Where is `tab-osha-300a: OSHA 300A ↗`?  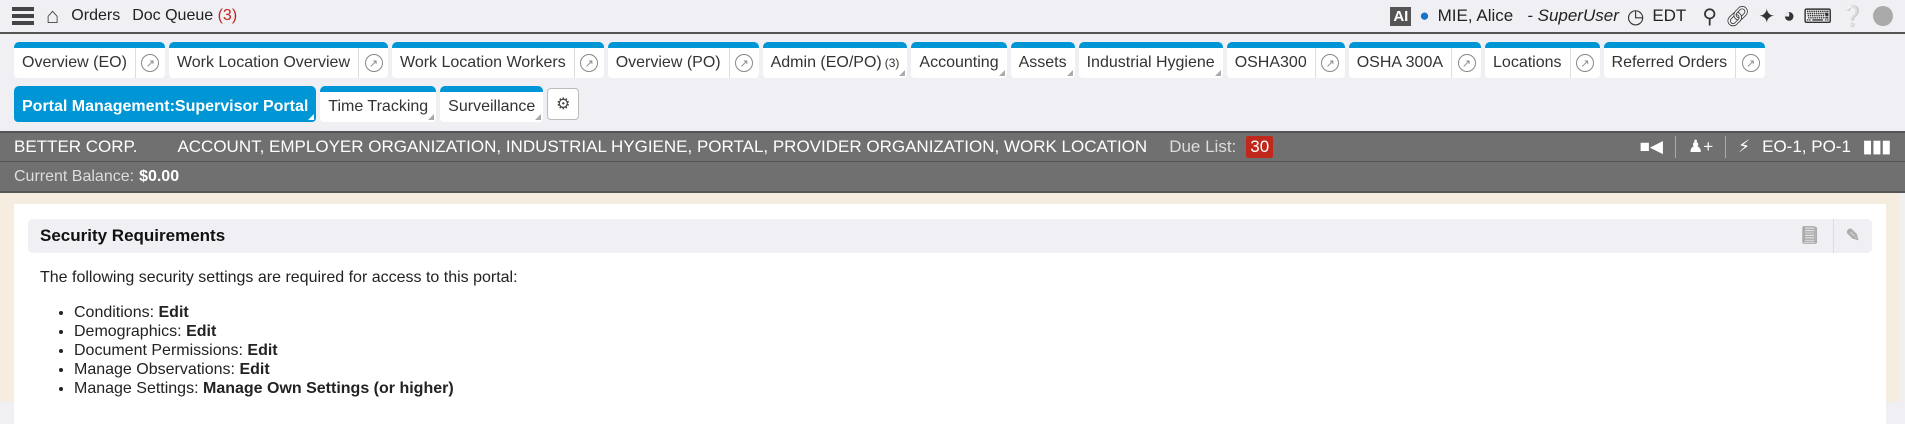
tab-osha-300a: OSHA 300A ↗ is located at coordinates (1415, 60).